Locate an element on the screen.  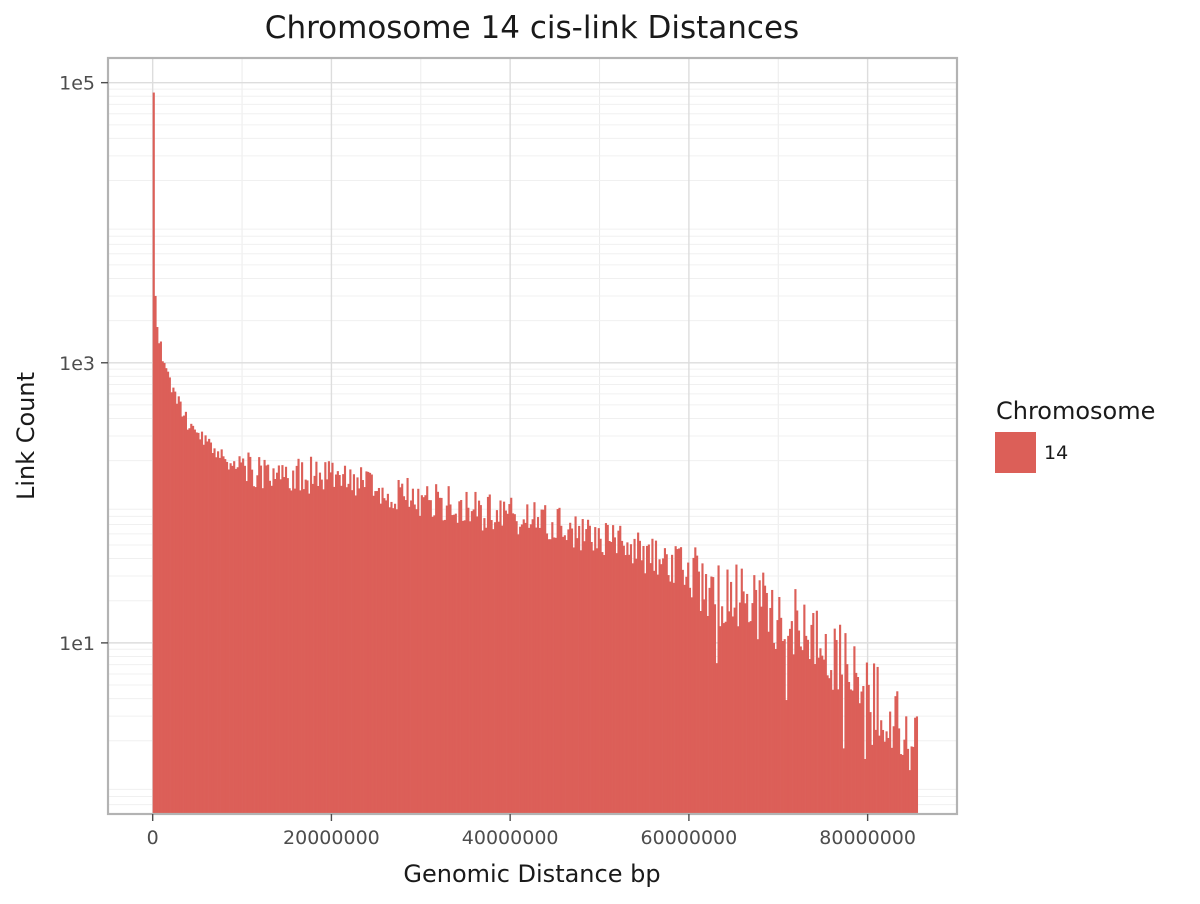
x-tick-label: 20000000 is located at coordinates (331, 838).